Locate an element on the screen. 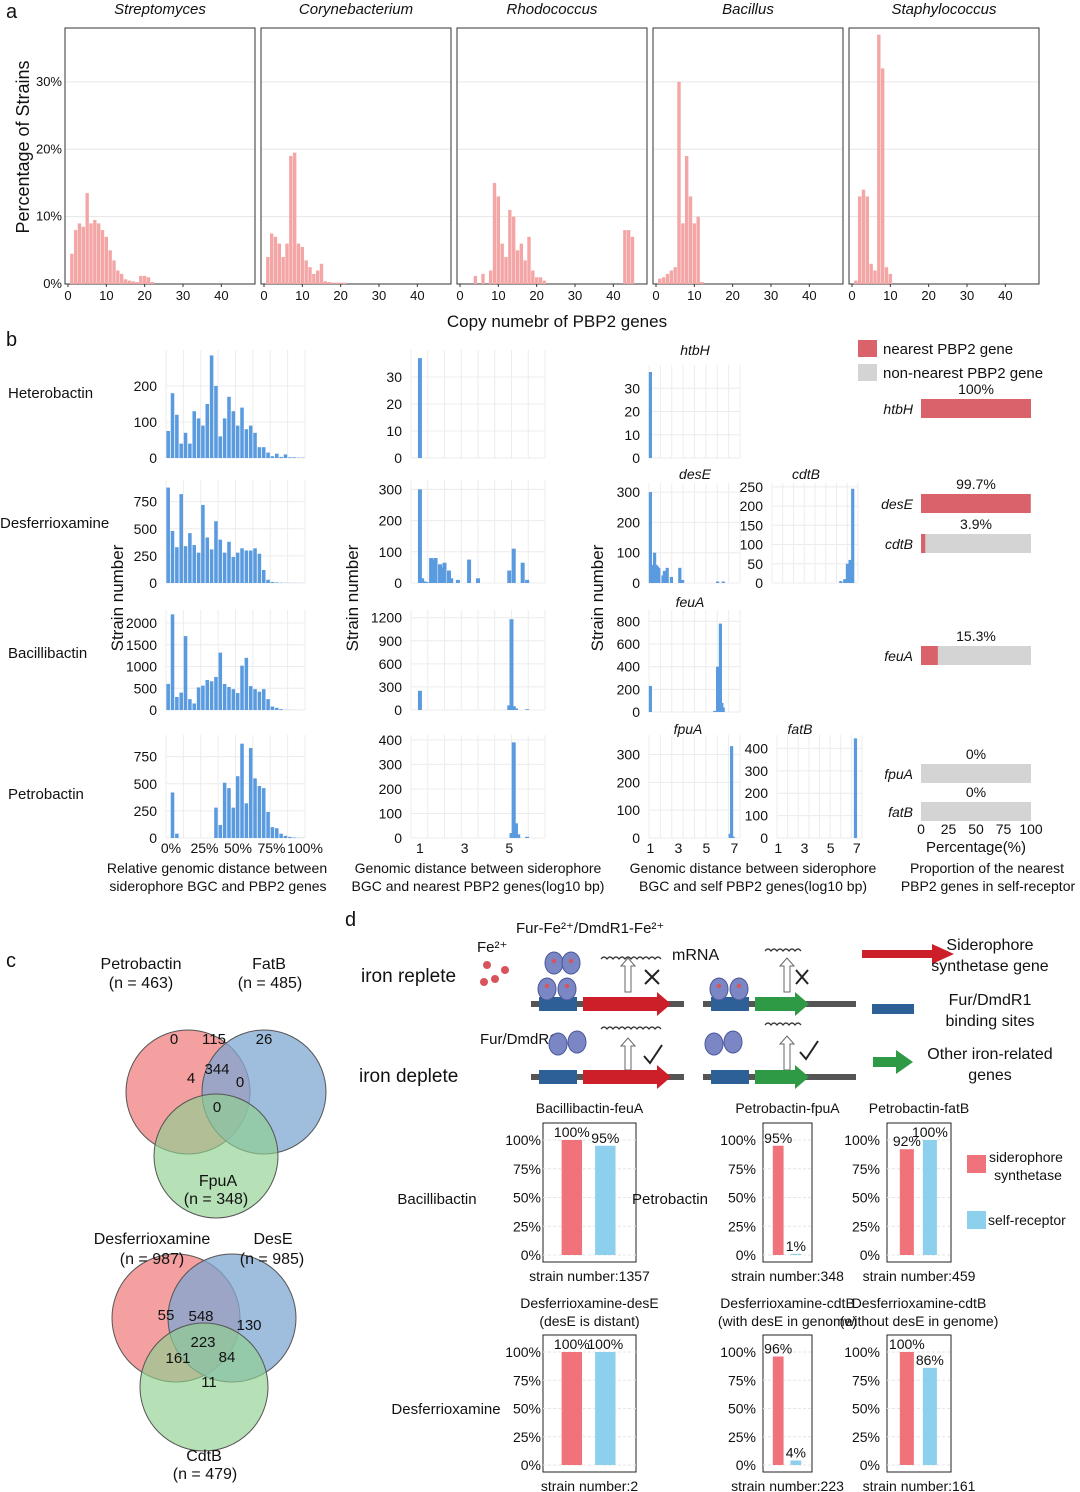 The height and width of the screenshot is (1492, 1080). gene-title: fatB is located at coordinates (800, 729).